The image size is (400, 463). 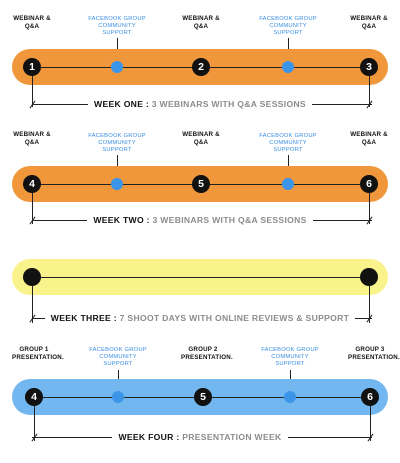 I want to click on shoot-end-node, so click(x=369, y=277).